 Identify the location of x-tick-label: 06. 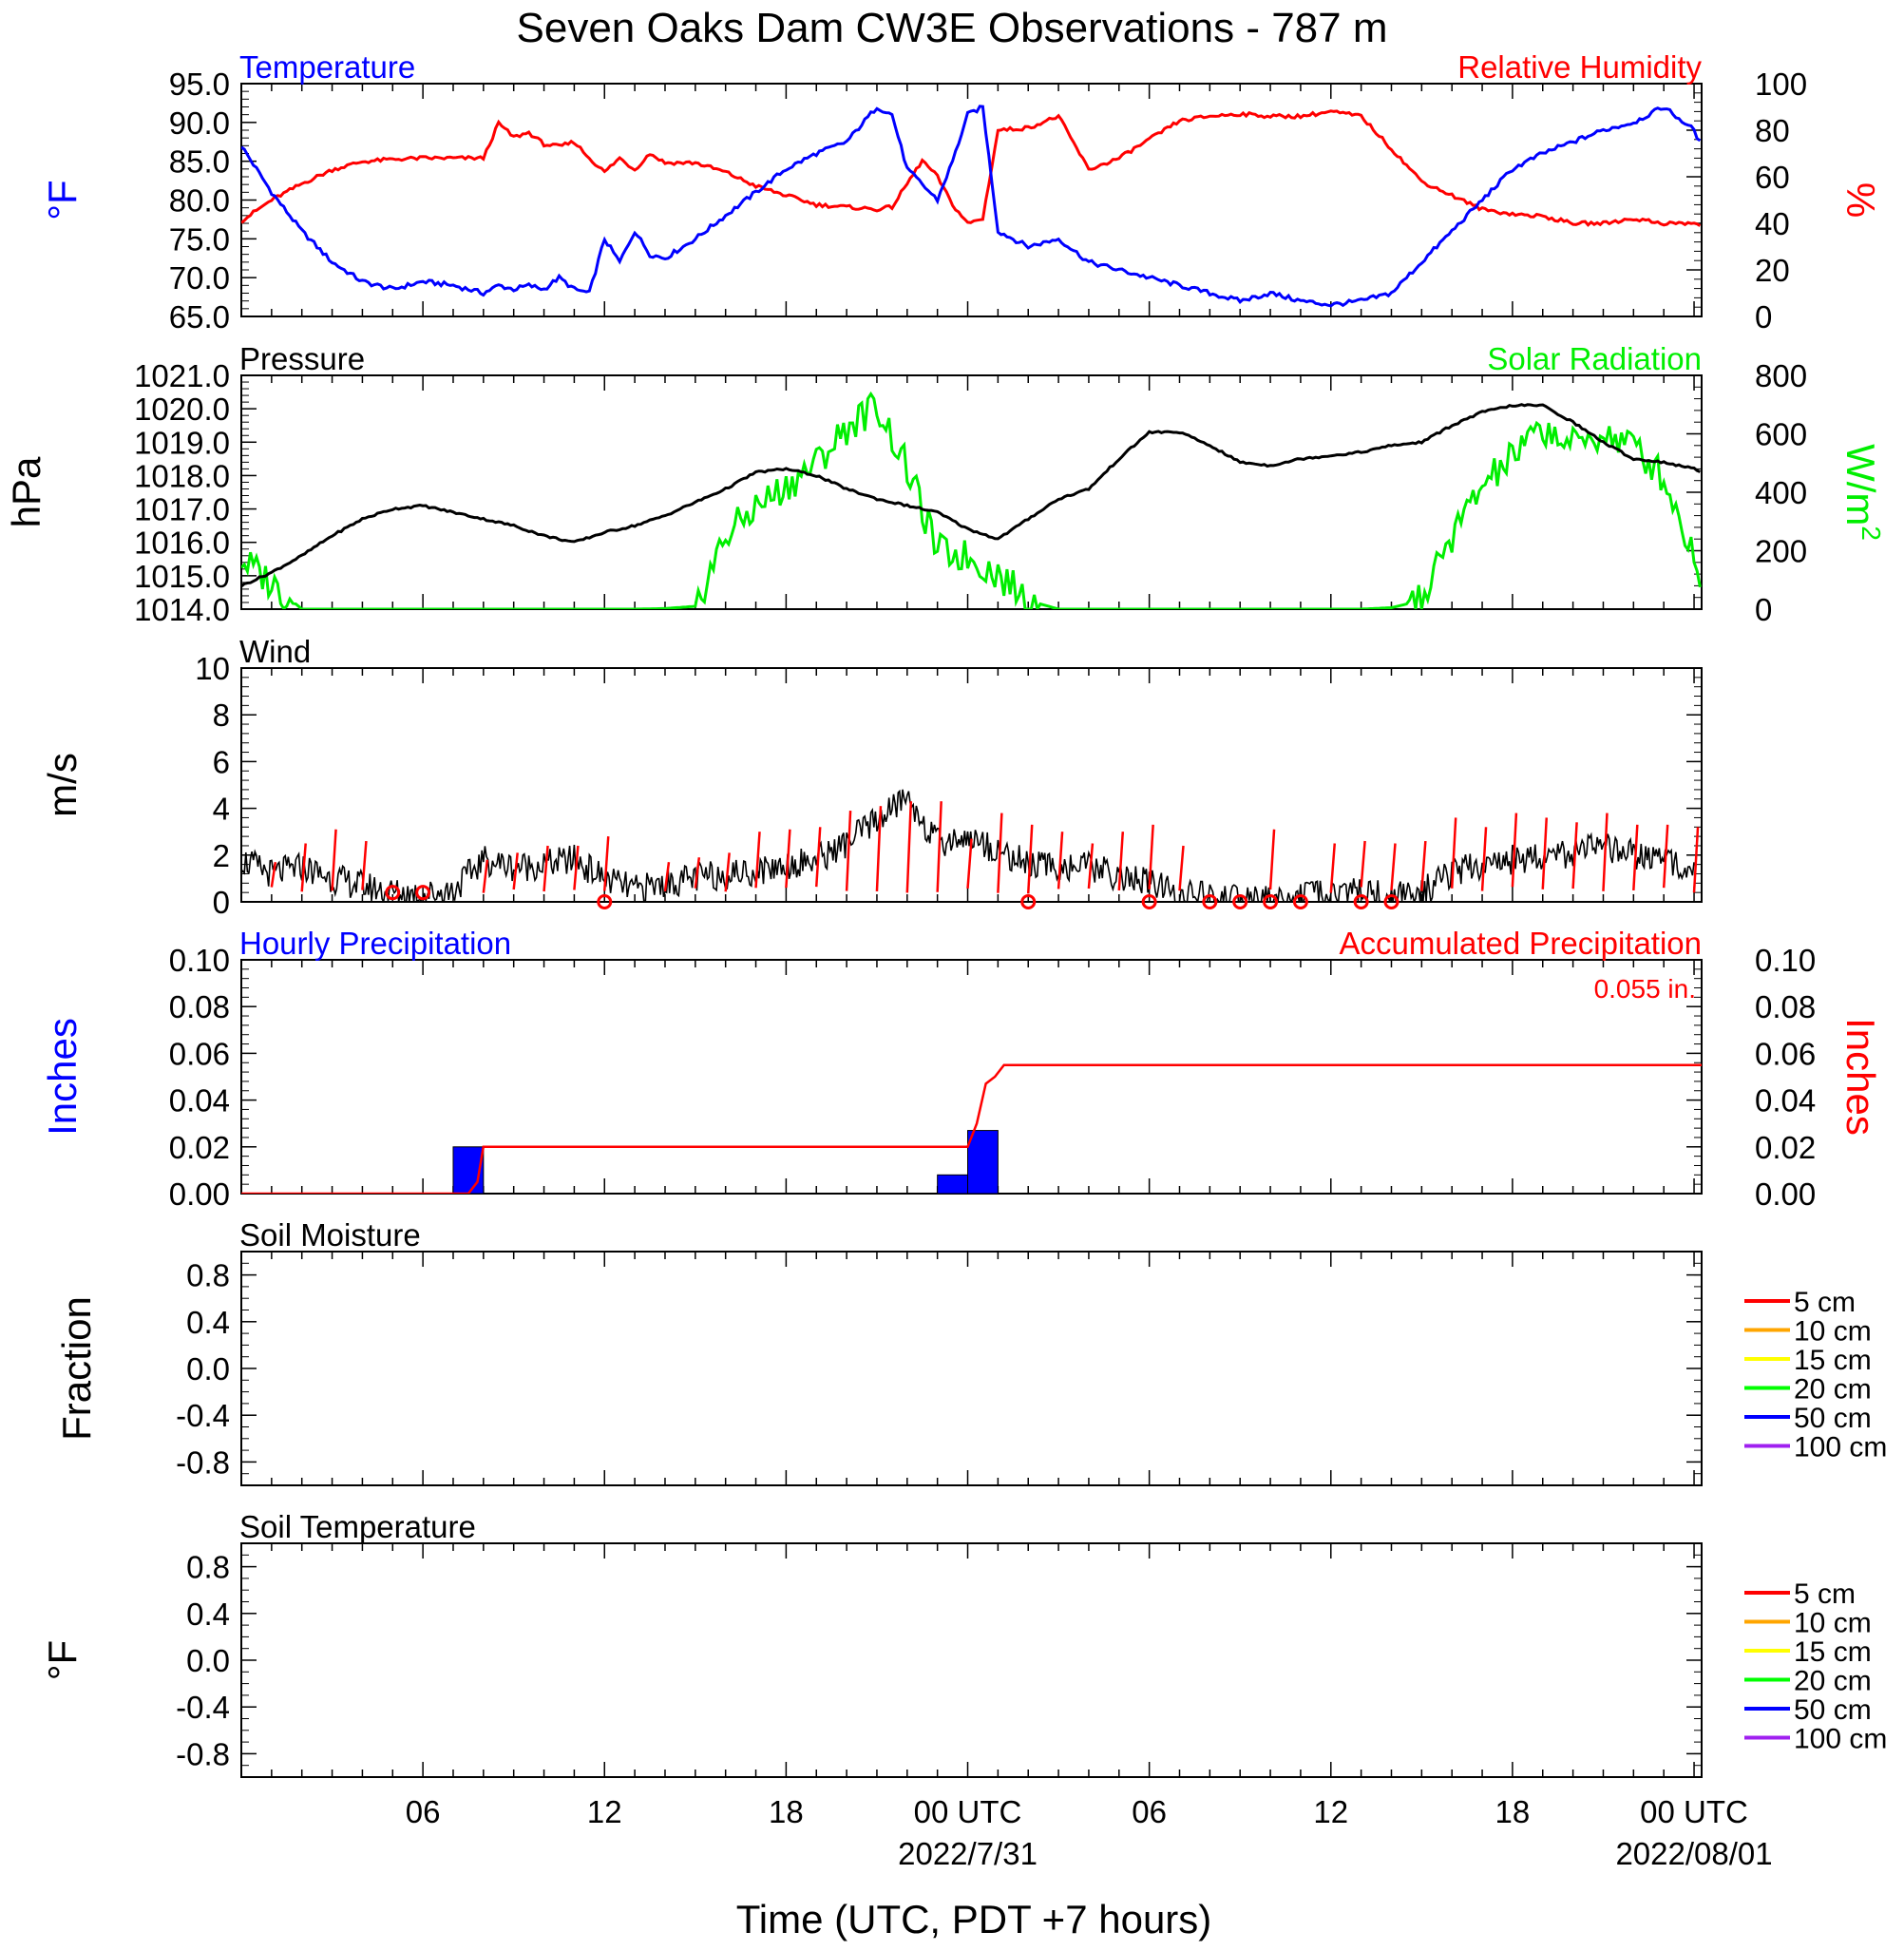
(423, 1811).